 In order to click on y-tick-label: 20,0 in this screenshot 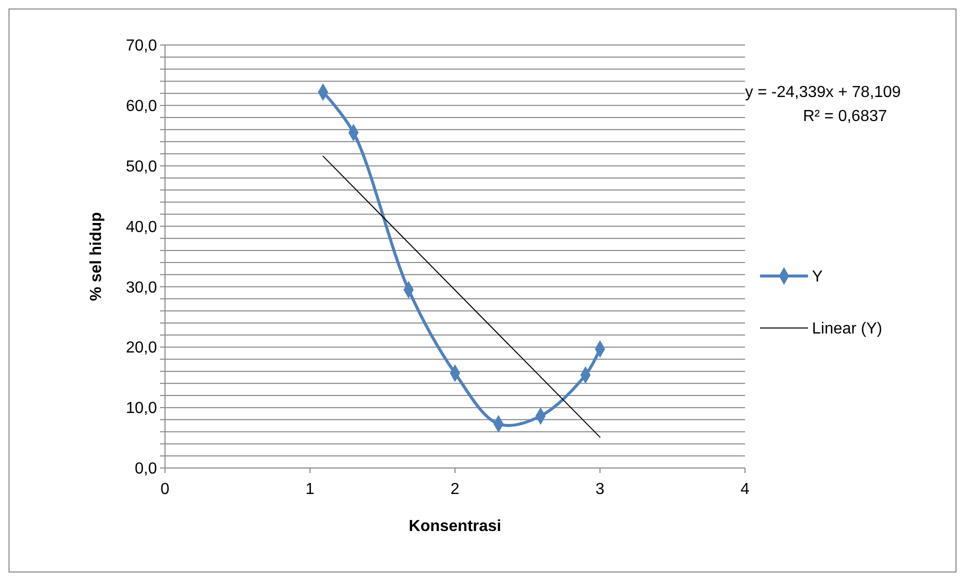, I will do `click(142, 348)`.